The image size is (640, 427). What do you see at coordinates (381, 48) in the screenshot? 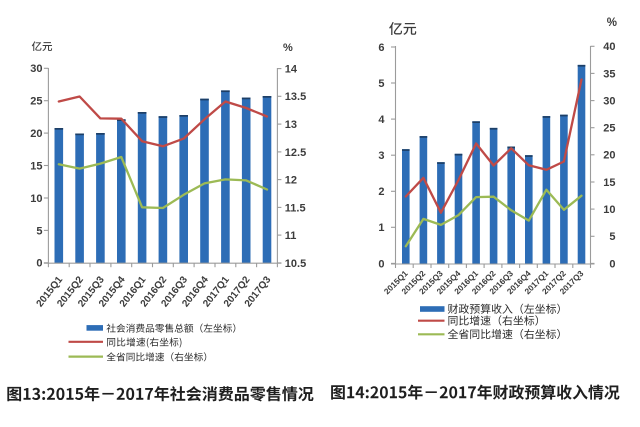
I see `svg-text: 6` at bounding box center [381, 48].